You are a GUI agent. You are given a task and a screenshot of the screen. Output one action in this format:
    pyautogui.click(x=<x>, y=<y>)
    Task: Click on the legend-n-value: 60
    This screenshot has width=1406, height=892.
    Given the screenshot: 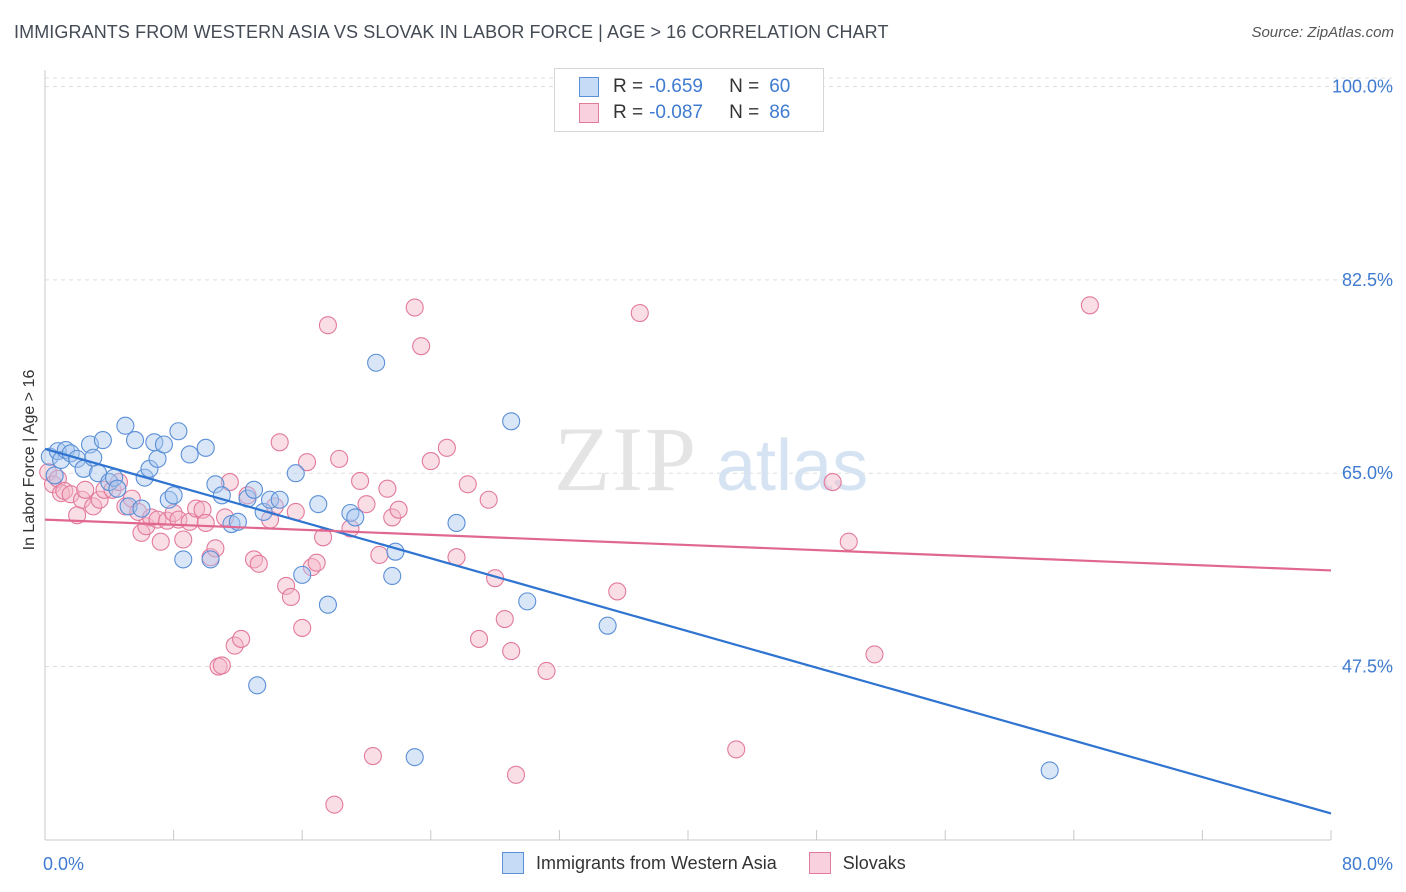 What is the action you would take?
    pyautogui.click(x=780, y=86)
    